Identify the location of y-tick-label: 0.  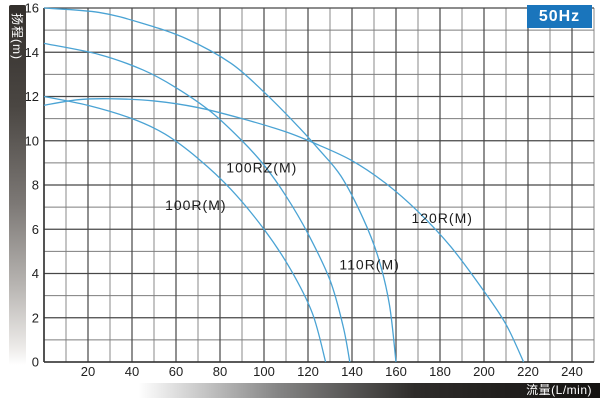
(35, 362).